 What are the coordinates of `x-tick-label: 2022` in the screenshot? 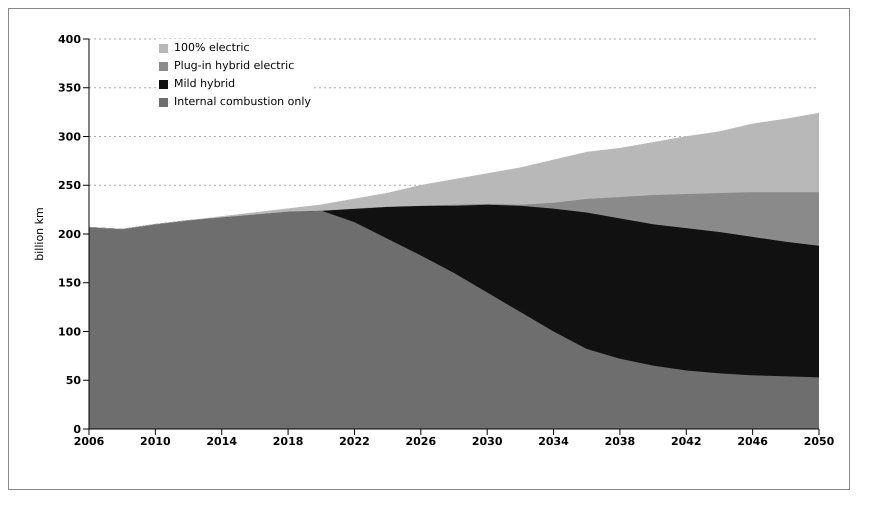 It's located at (354, 441).